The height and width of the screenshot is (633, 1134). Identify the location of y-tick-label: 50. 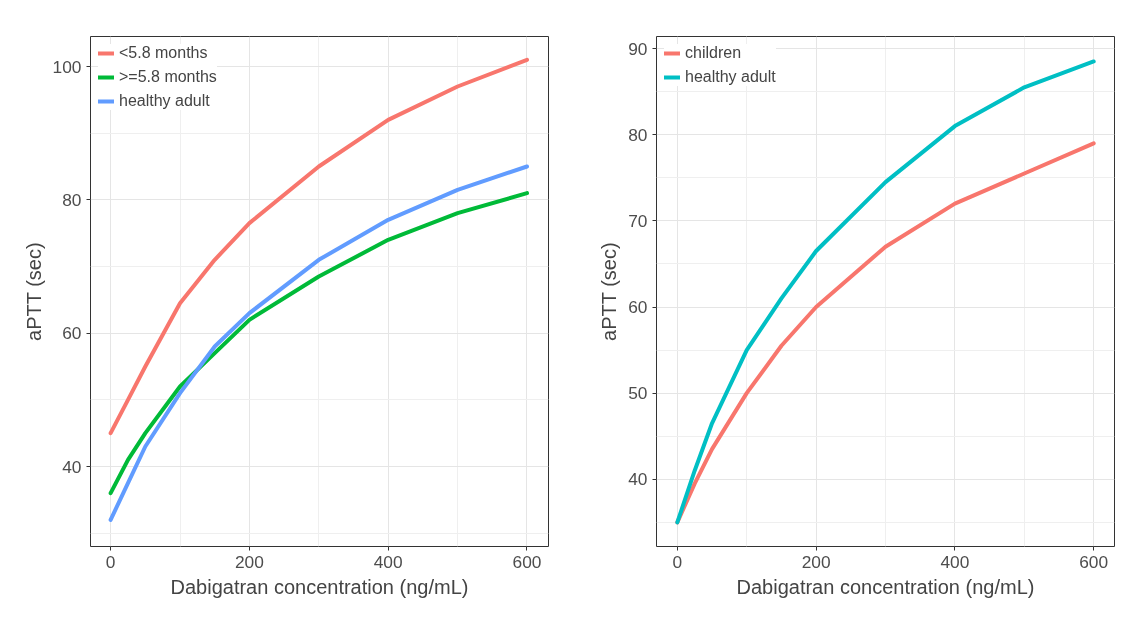
(638, 393).